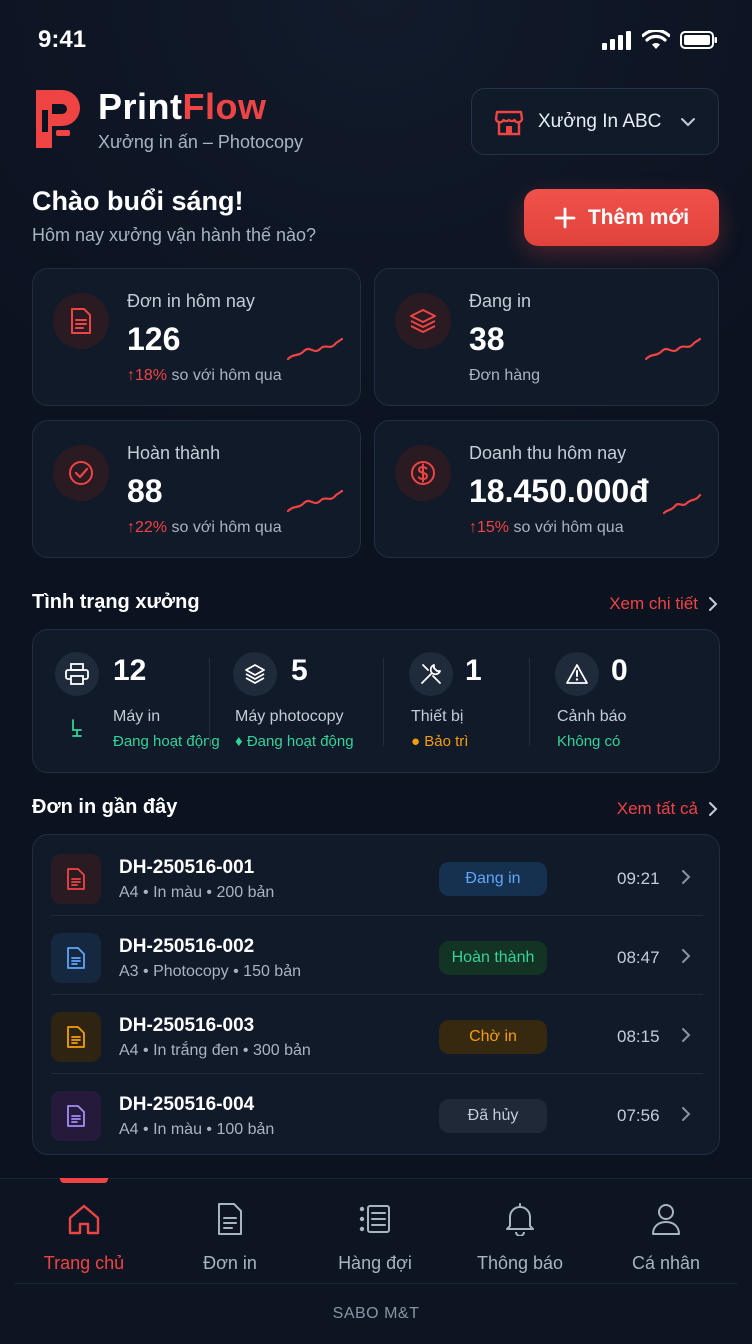 This screenshot has width=752, height=1344. I want to click on workshop-item-devices: 1 Thiết bị ● Bảo trì, so click(474, 702).